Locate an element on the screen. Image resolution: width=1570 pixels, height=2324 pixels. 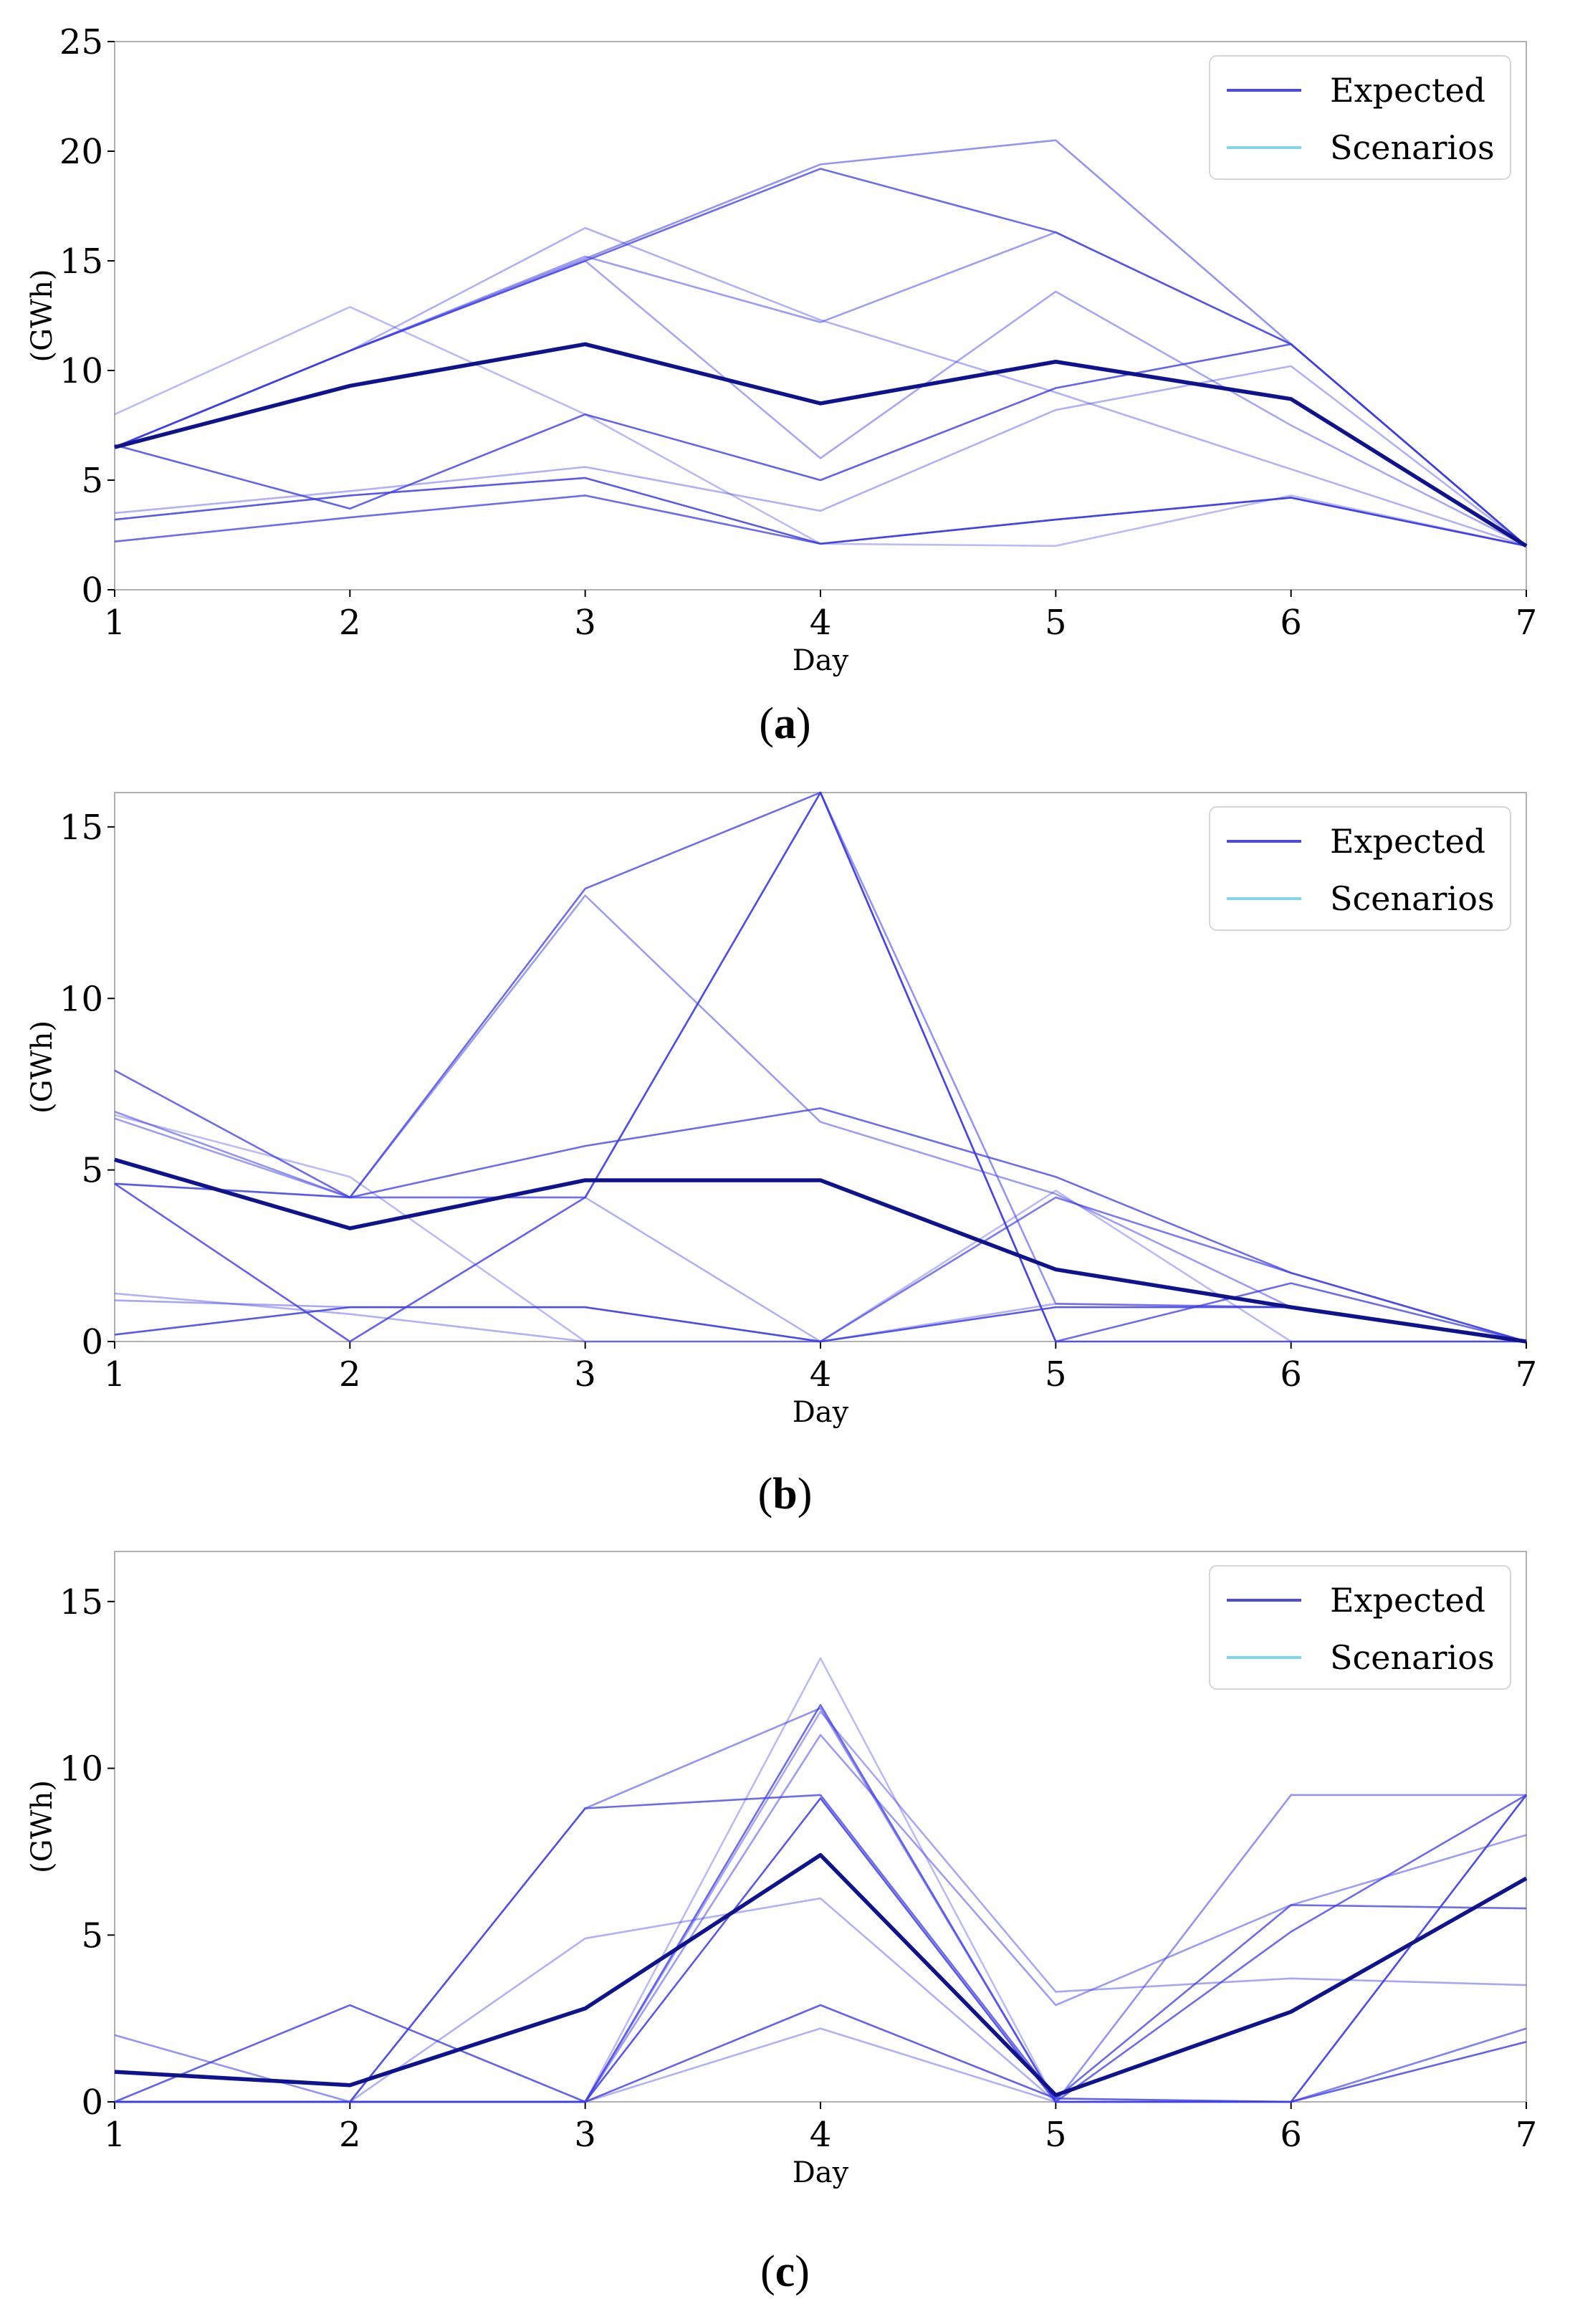
panel-a-caption: (a) is located at coordinates (785, 723).